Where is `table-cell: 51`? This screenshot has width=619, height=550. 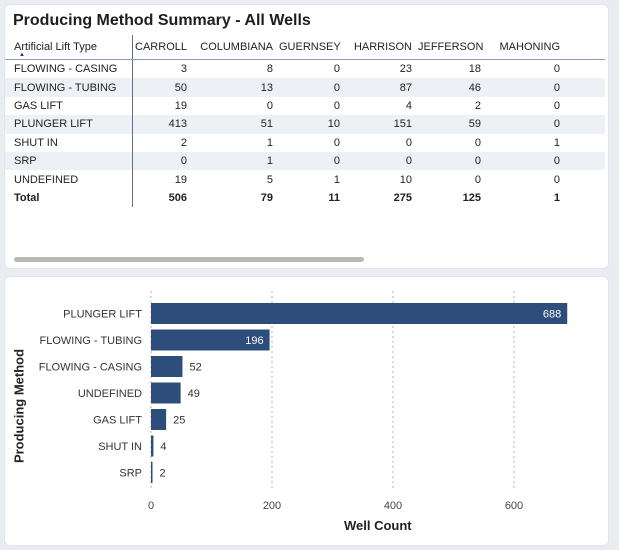 table-cell: 51 is located at coordinates (236, 124).